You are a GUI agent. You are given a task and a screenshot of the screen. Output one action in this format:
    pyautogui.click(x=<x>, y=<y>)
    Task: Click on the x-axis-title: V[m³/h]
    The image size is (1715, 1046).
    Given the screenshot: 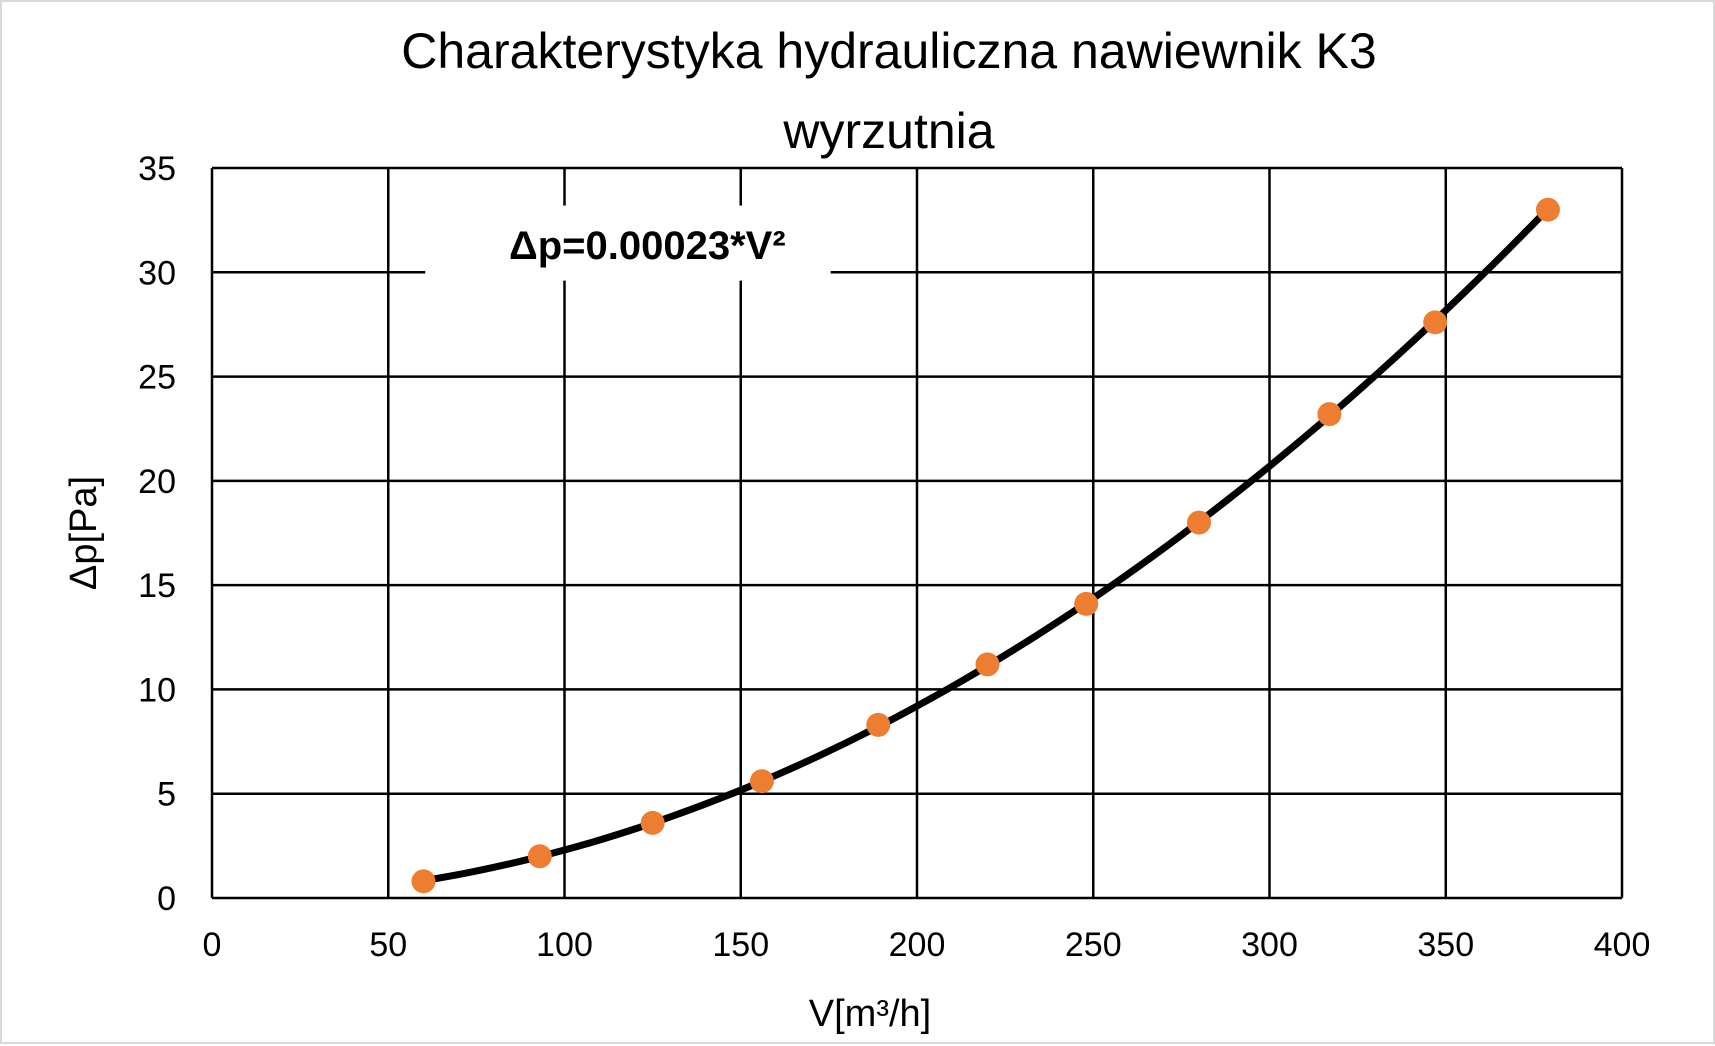 What is the action you would take?
    pyautogui.click(x=870, y=1014)
    